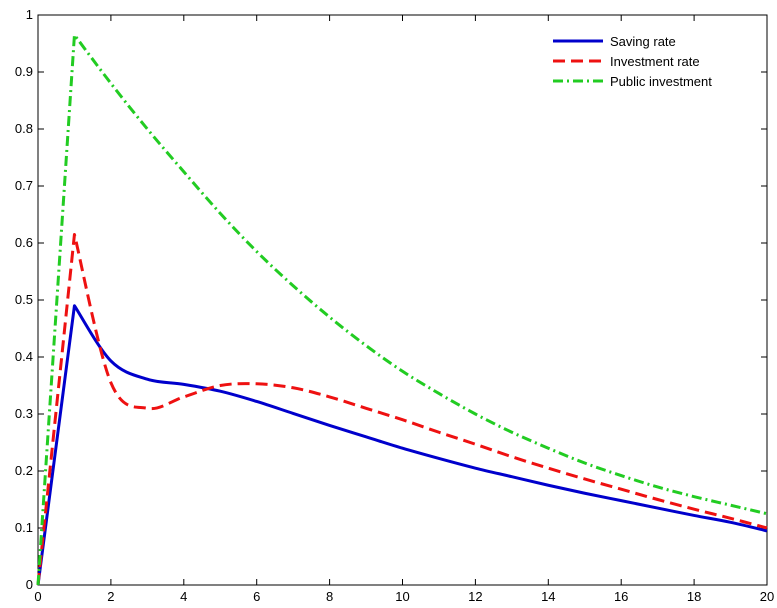 Image resolution: width=777 pixels, height=608 pixels. I want to click on y-tick-label: 0.9, so click(24, 71).